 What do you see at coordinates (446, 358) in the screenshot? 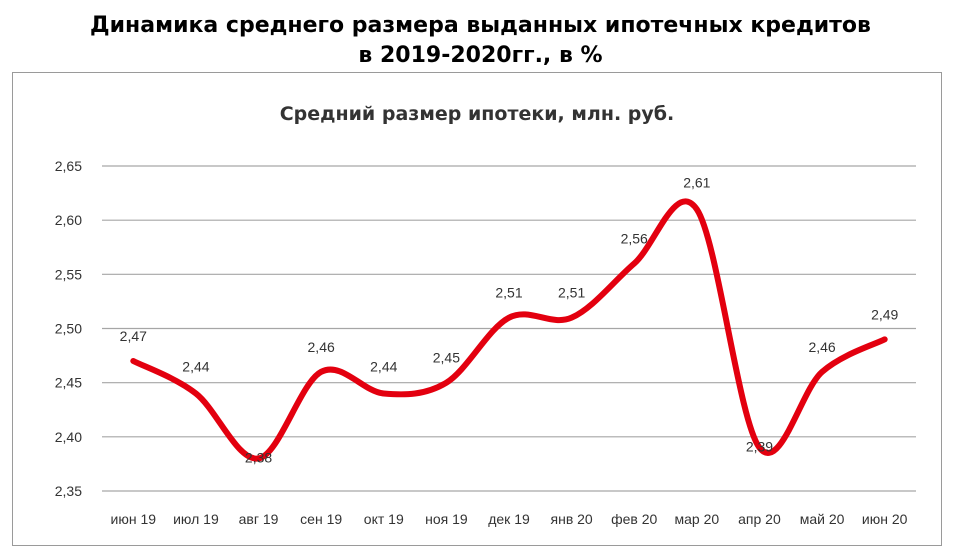
I see `data-label: 2,45` at bounding box center [446, 358].